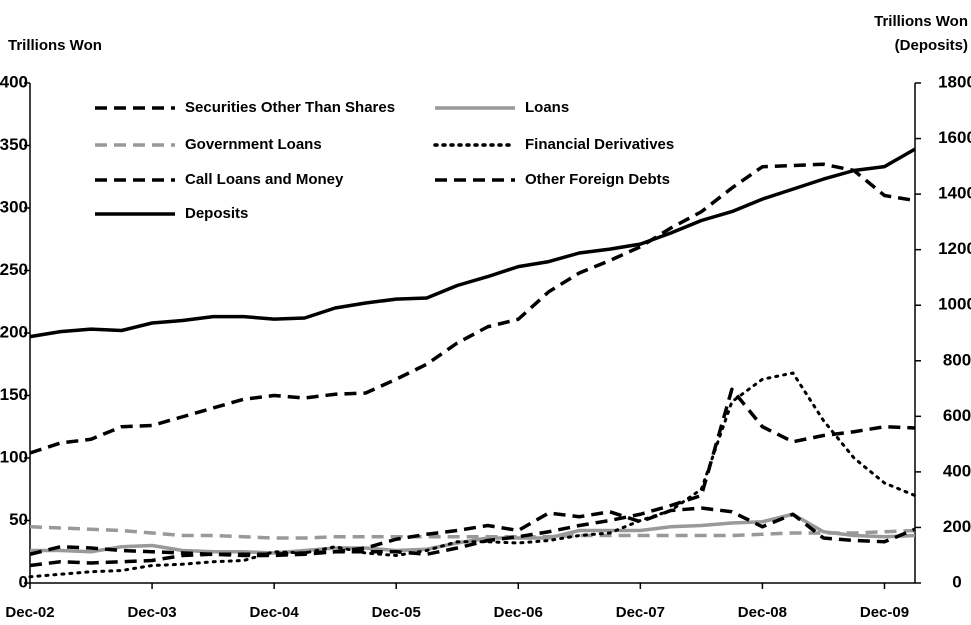 The width and height of the screenshot is (971, 625). I want to click on y2-tick-label: 1800, so click(954, 81).